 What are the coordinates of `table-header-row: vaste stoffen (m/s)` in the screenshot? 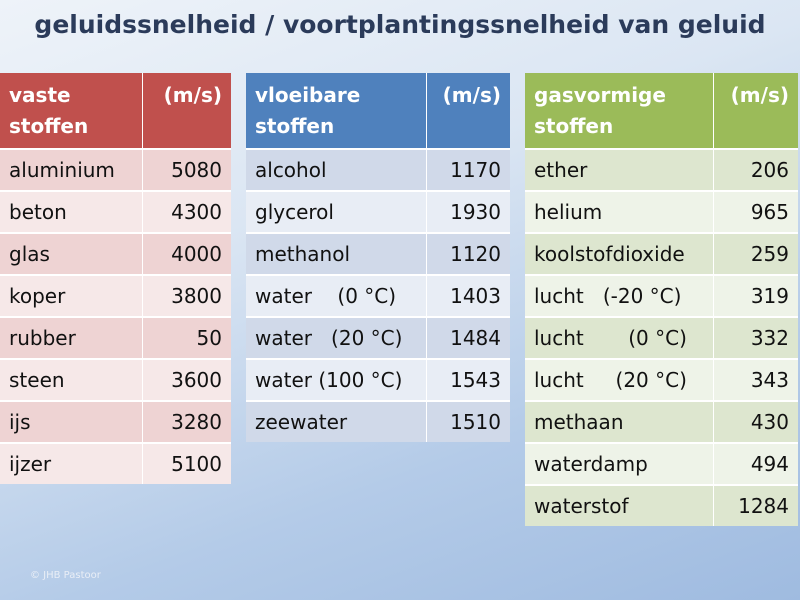 It's located at (115, 111).